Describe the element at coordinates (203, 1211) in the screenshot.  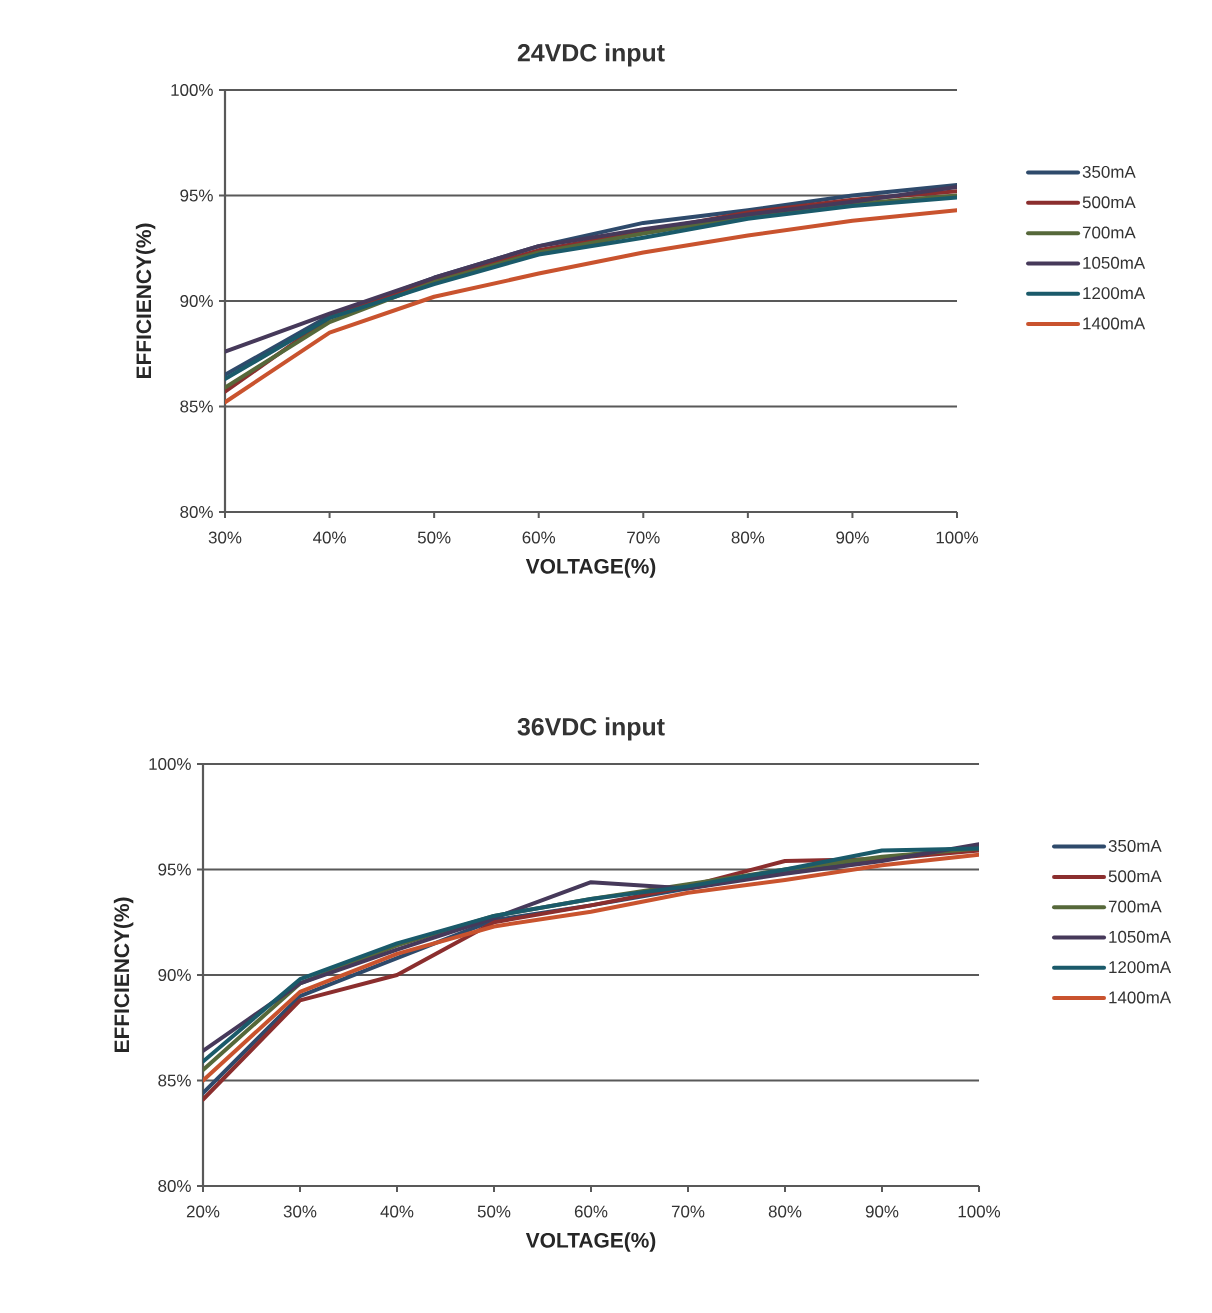
I see `x-tick-label: 20%` at that location.